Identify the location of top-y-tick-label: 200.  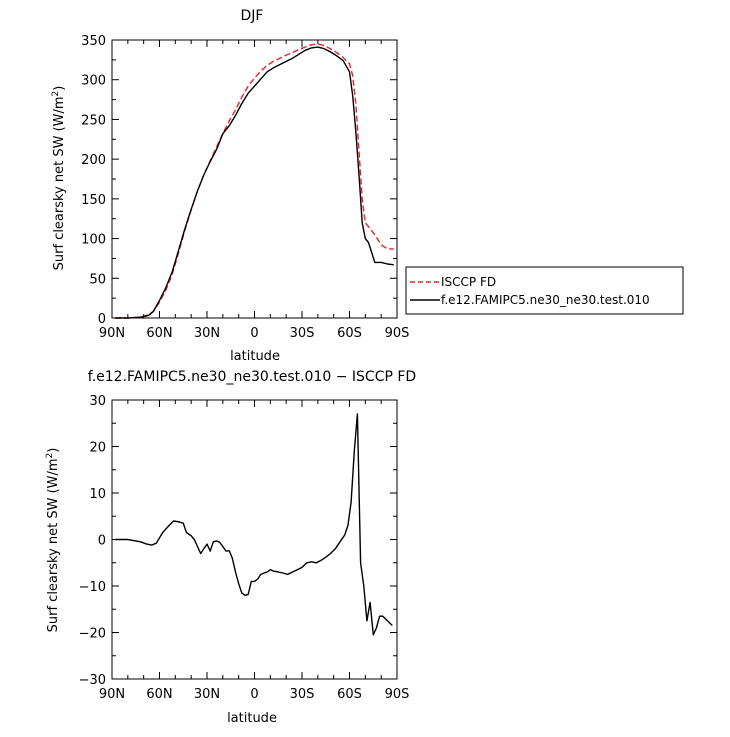
(93, 160).